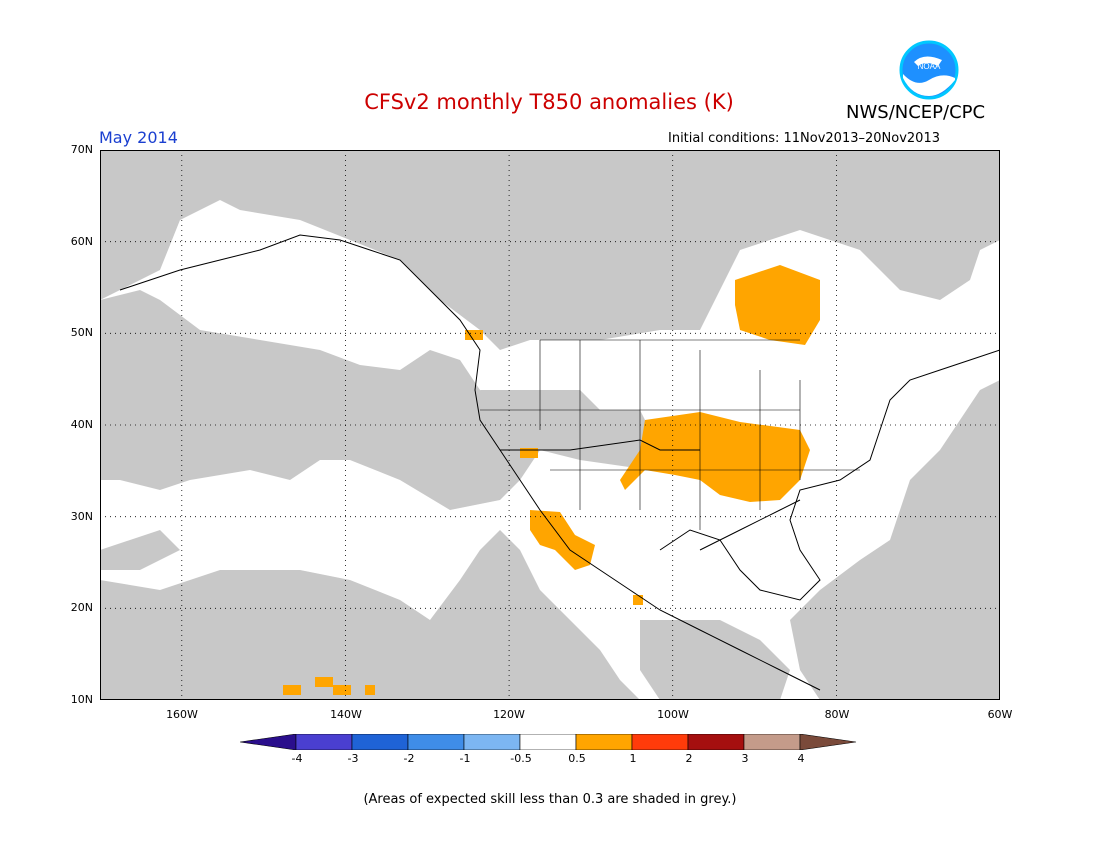 The width and height of the screenshot is (1100, 850). I want to click on lon-label-80w: 80W, so click(837, 714).